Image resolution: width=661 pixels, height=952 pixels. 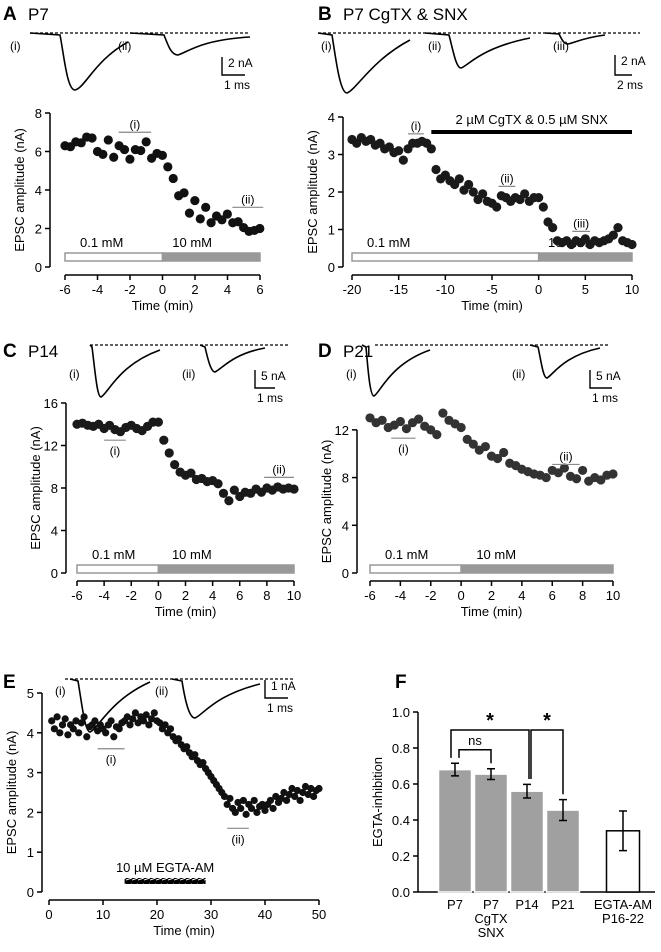 What do you see at coordinates (585, 289) in the screenshot?
I see `x-tick-label: 5` at bounding box center [585, 289].